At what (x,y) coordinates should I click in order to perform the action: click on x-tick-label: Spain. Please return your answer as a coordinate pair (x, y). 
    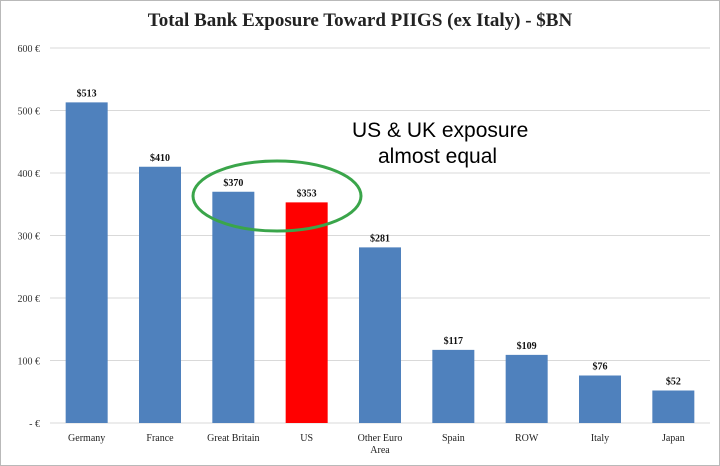
    Looking at the image, I should click on (453, 438).